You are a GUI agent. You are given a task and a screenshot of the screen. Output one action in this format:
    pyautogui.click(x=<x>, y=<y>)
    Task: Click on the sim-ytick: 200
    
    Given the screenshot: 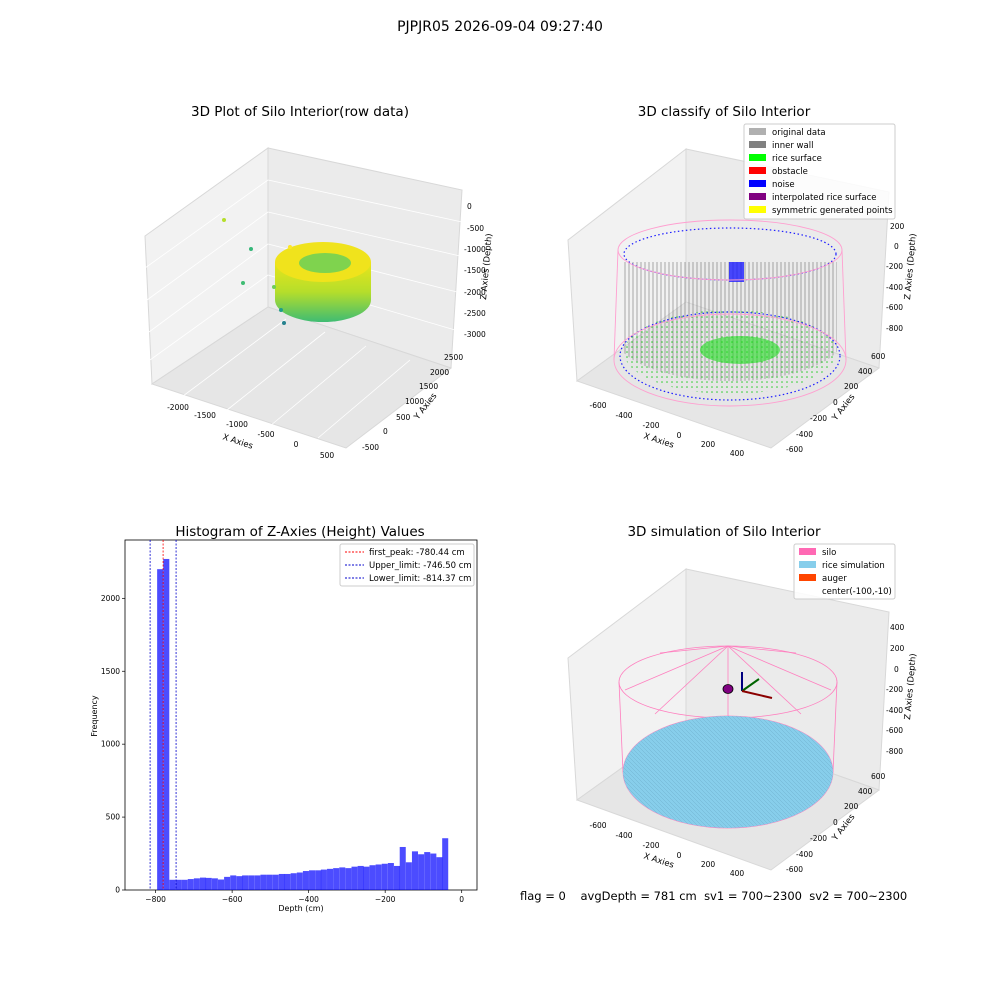 What is the action you would take?
    pyautogui.click(x=851, y=806)
    